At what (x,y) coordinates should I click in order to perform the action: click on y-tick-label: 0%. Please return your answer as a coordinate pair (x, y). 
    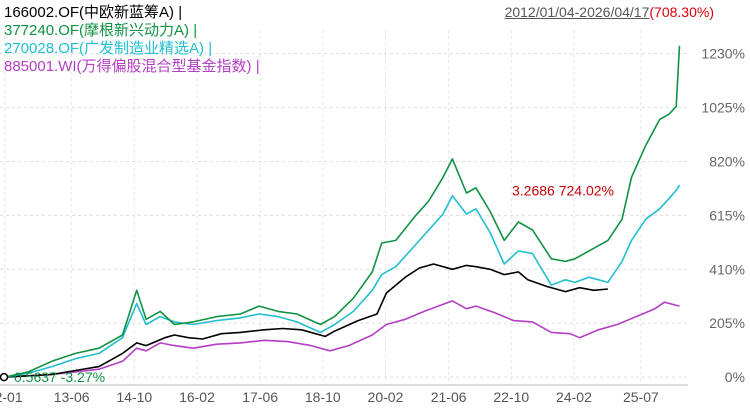
    Looking at the image, I should click on (735, 377).